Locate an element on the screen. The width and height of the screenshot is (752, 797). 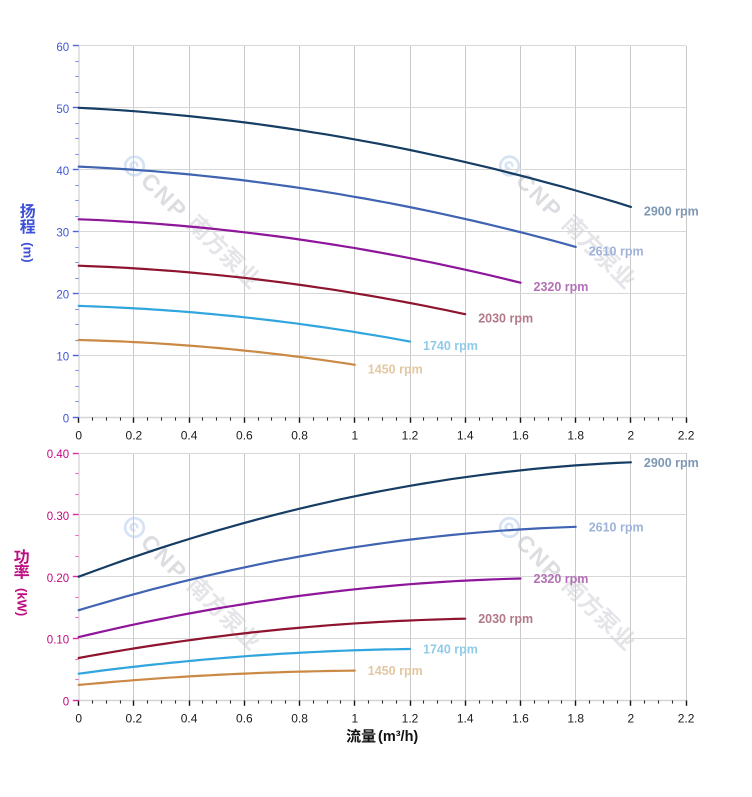
svg-text: 20 is located at coordinates (62, 296).